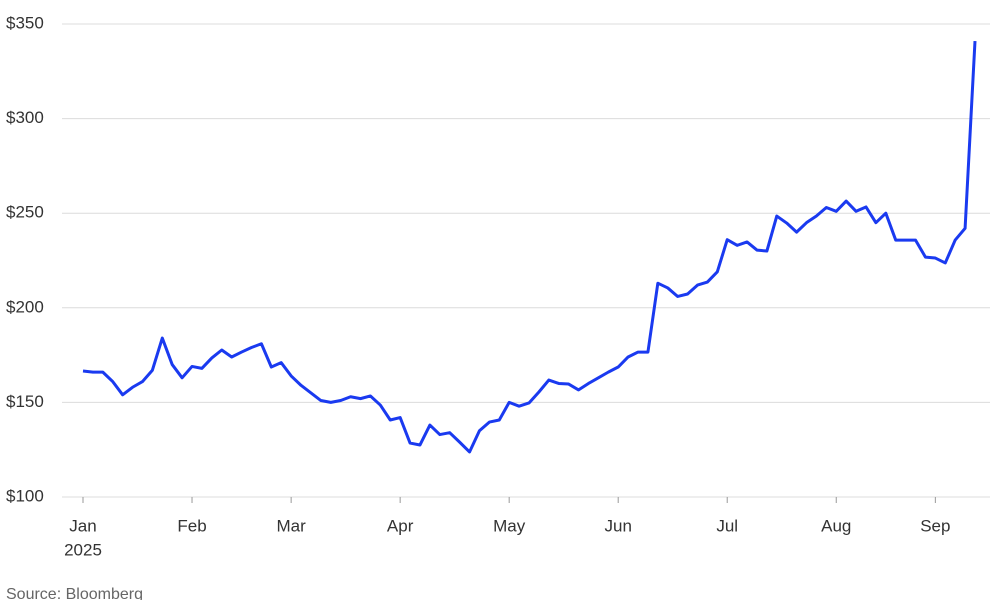 This screenshot has height=600, width=1000. What do you see at coordinates (25, 22) in the screenshot?
I see `y-tick-label: $350` at bounding box center [25, 22].